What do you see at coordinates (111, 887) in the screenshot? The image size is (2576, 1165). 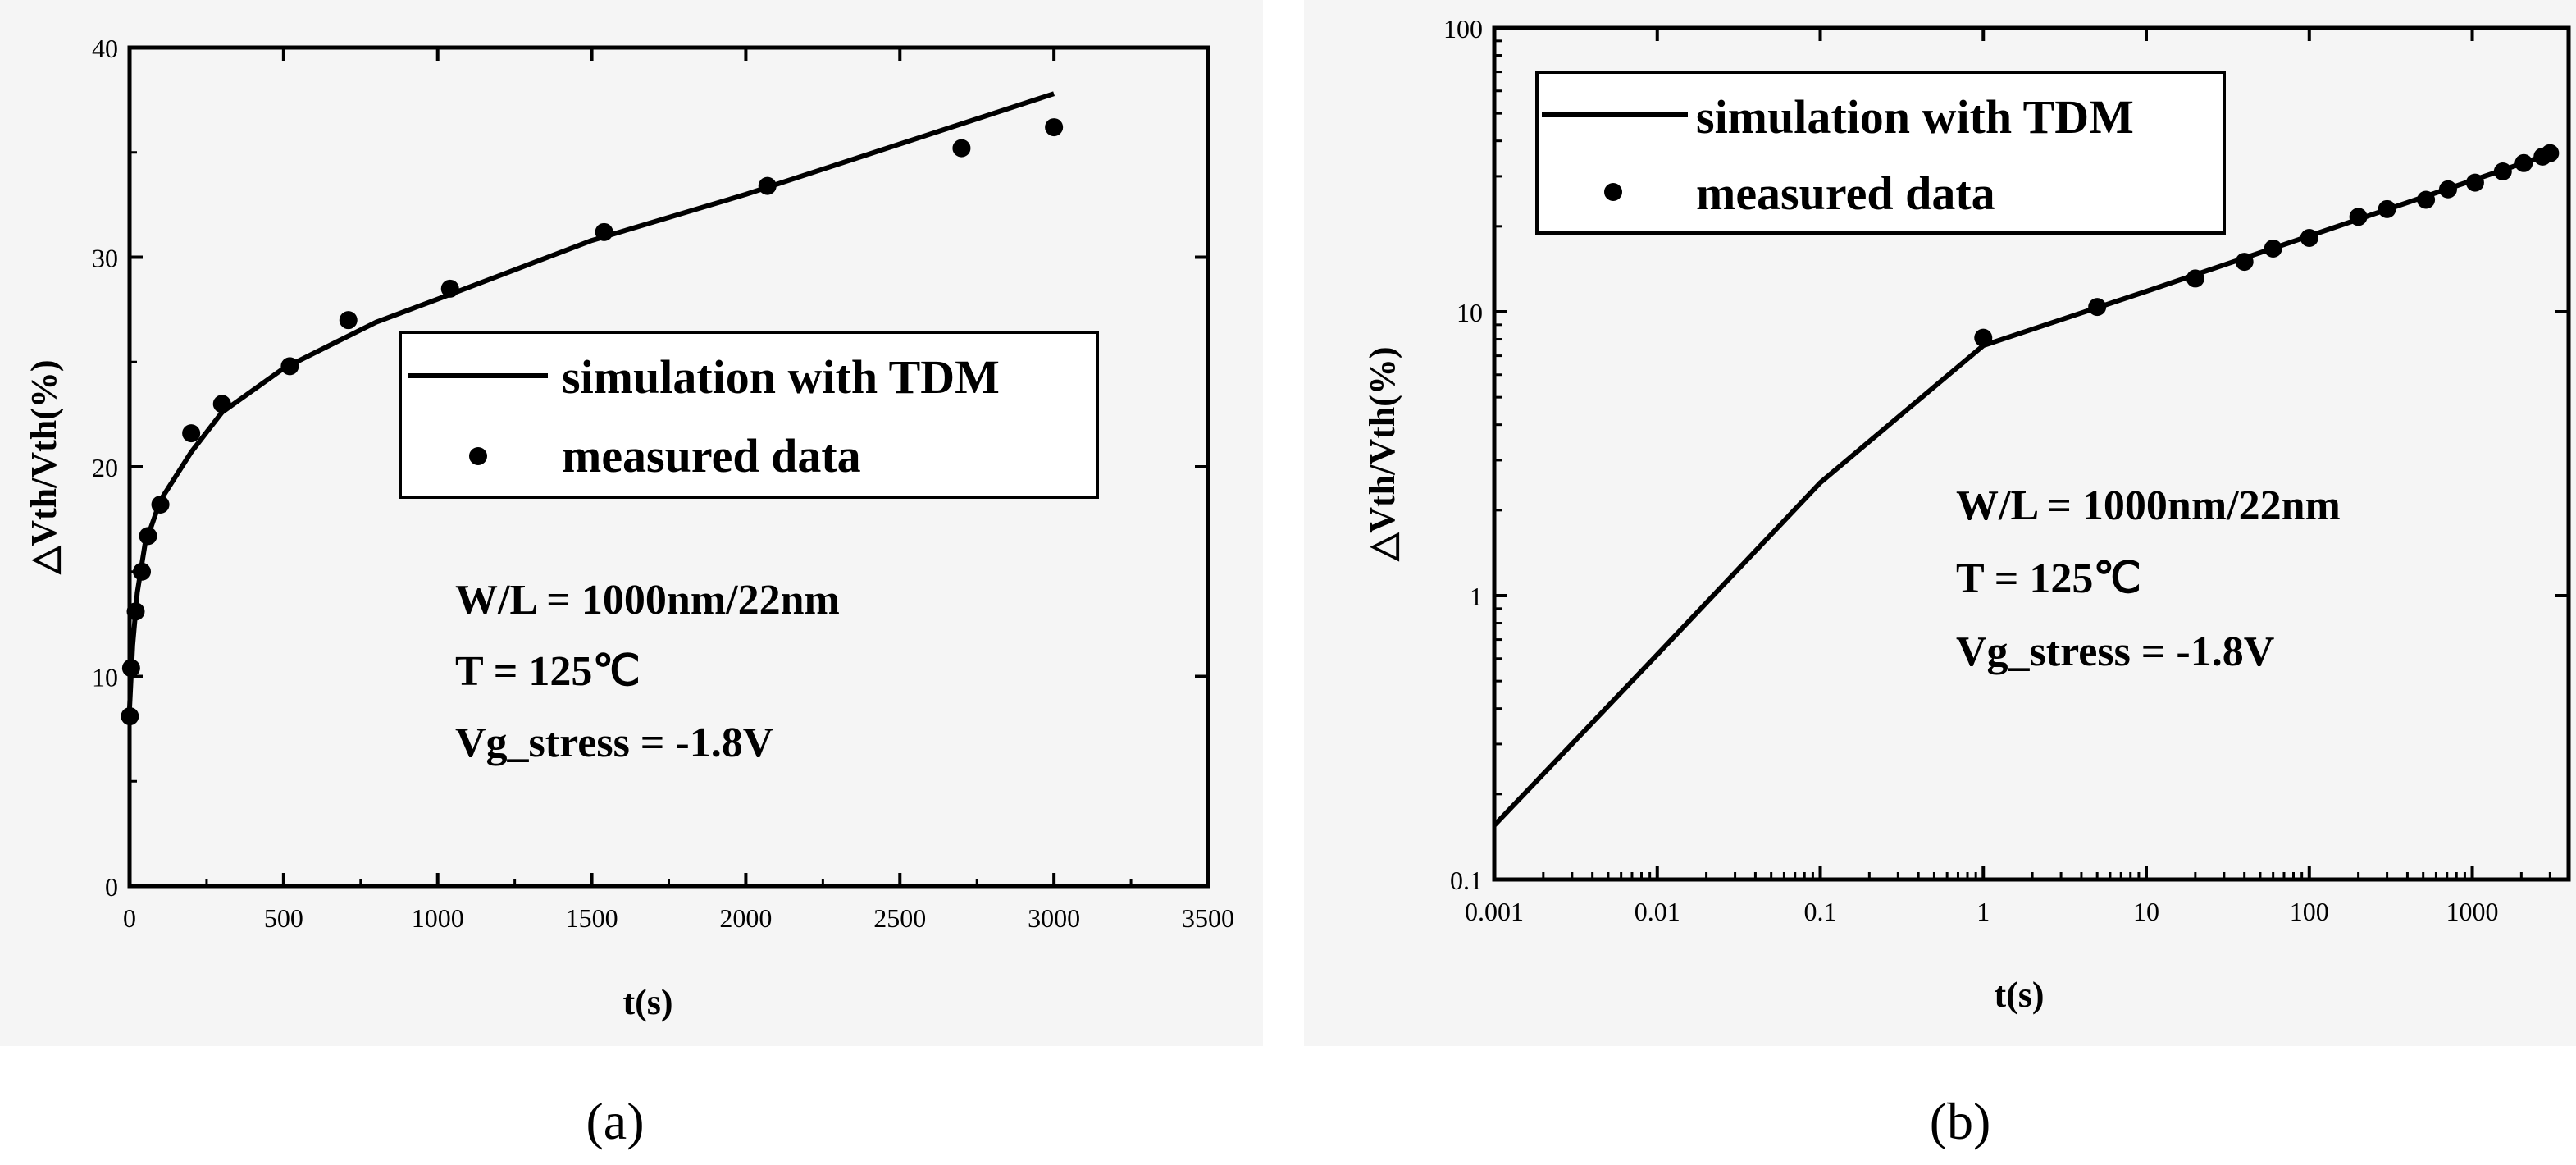 I see `plot-a-y-tick-label: 0` at bounding box center [111, 887].